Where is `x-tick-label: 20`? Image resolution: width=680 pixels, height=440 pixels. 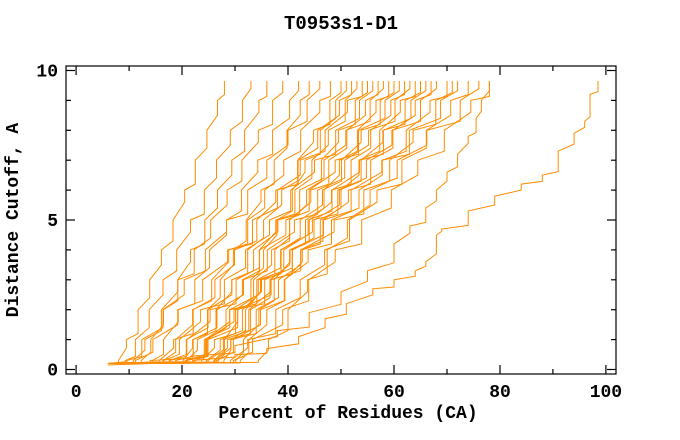 x-tick-label: 20 is located at coordinates (182, 393).